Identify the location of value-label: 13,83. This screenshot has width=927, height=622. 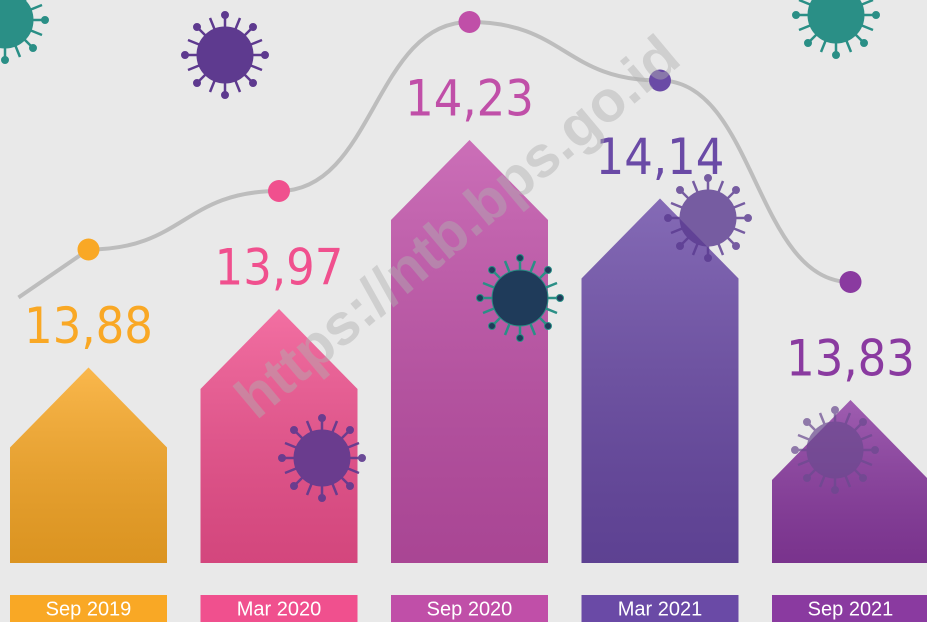
(850, 359).